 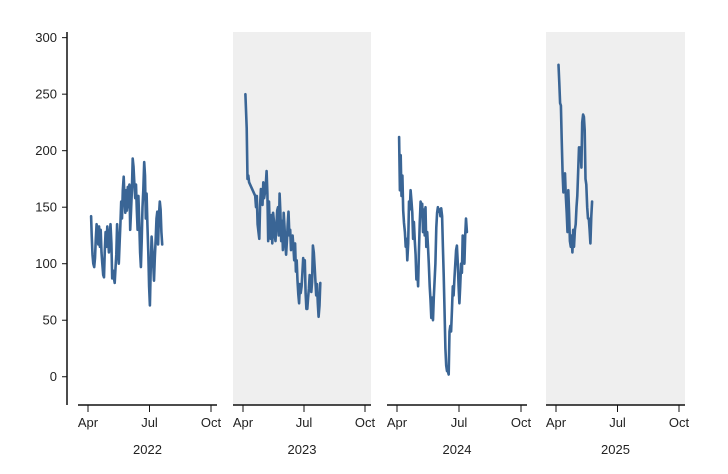 What do you see at coordinates (46, 94) in the screenshot?
I see `y-tick-label: 250` at bounding box center [46, 94].